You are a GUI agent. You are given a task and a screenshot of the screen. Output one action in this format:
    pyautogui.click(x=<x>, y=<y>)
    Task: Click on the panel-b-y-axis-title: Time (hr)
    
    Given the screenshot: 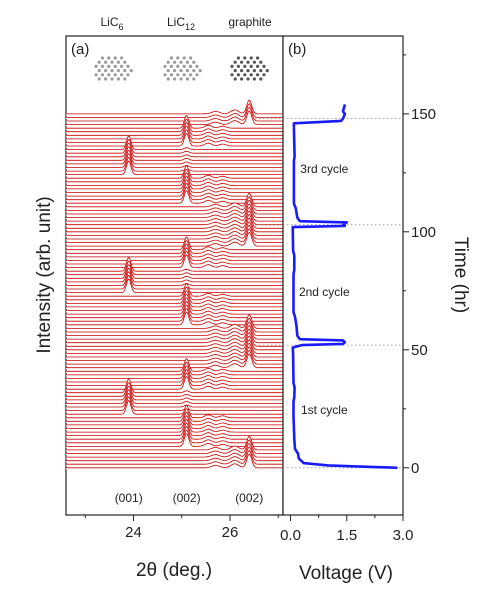 What is the action you would take?
    pyautogui.click(x=460, y=275)
    